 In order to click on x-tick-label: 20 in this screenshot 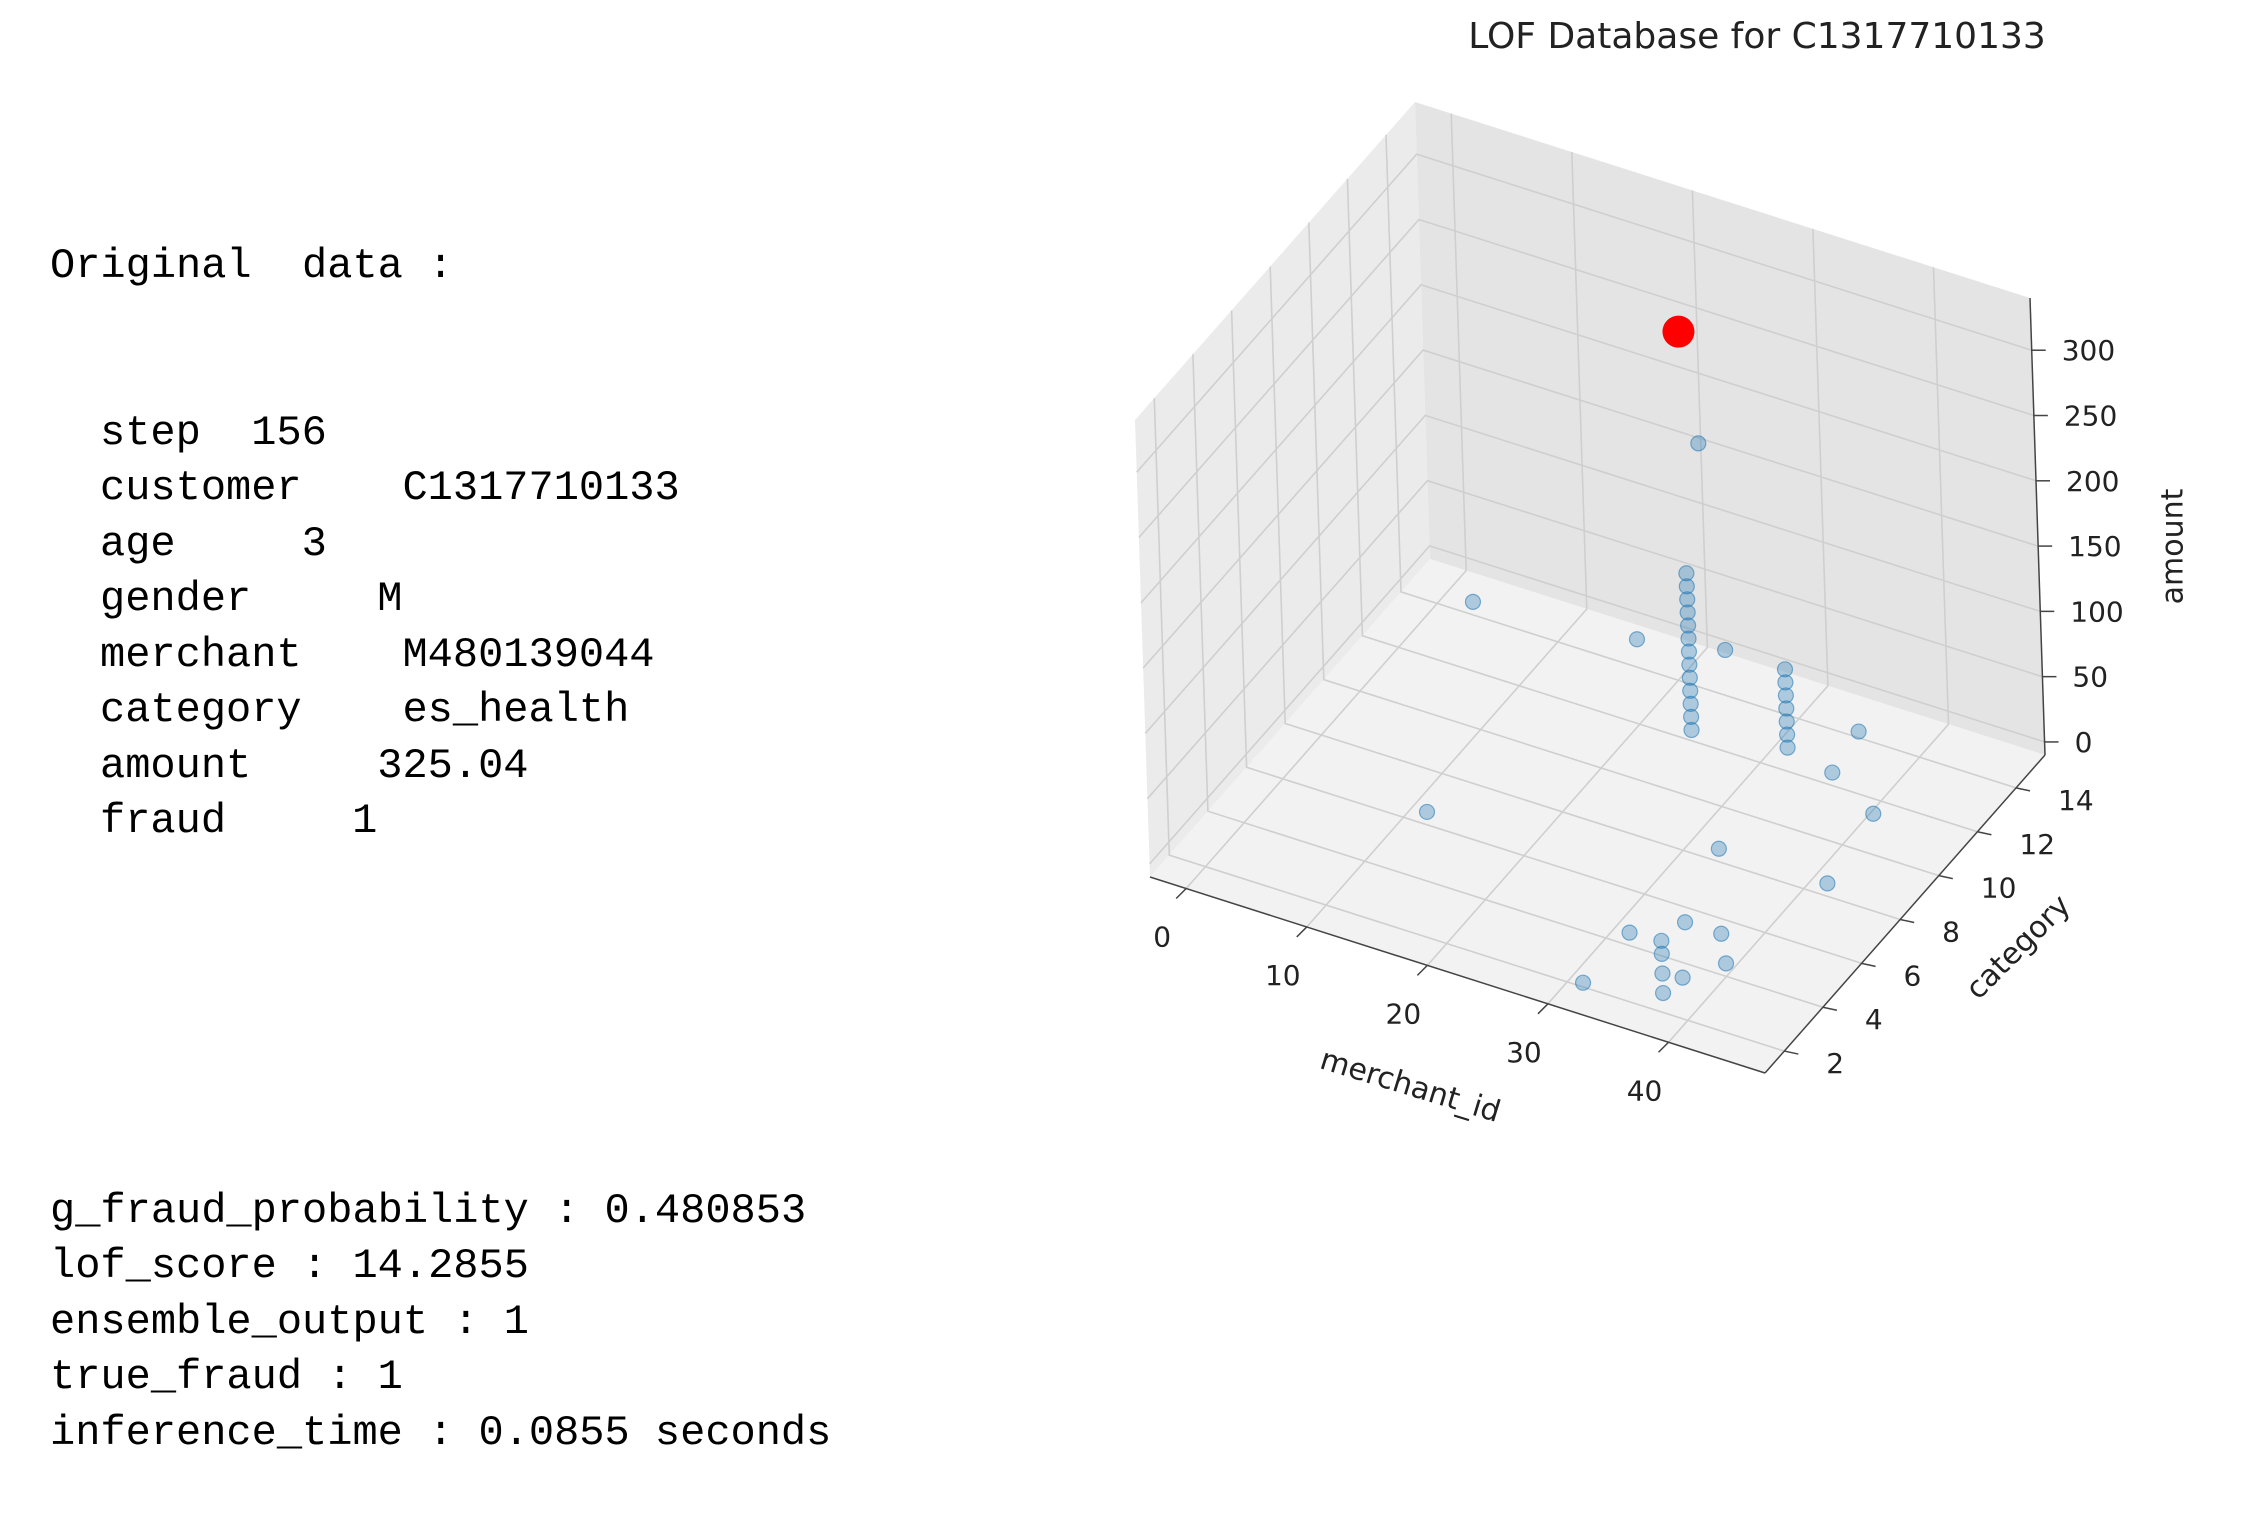, I will do `click(1404, 1013)`.